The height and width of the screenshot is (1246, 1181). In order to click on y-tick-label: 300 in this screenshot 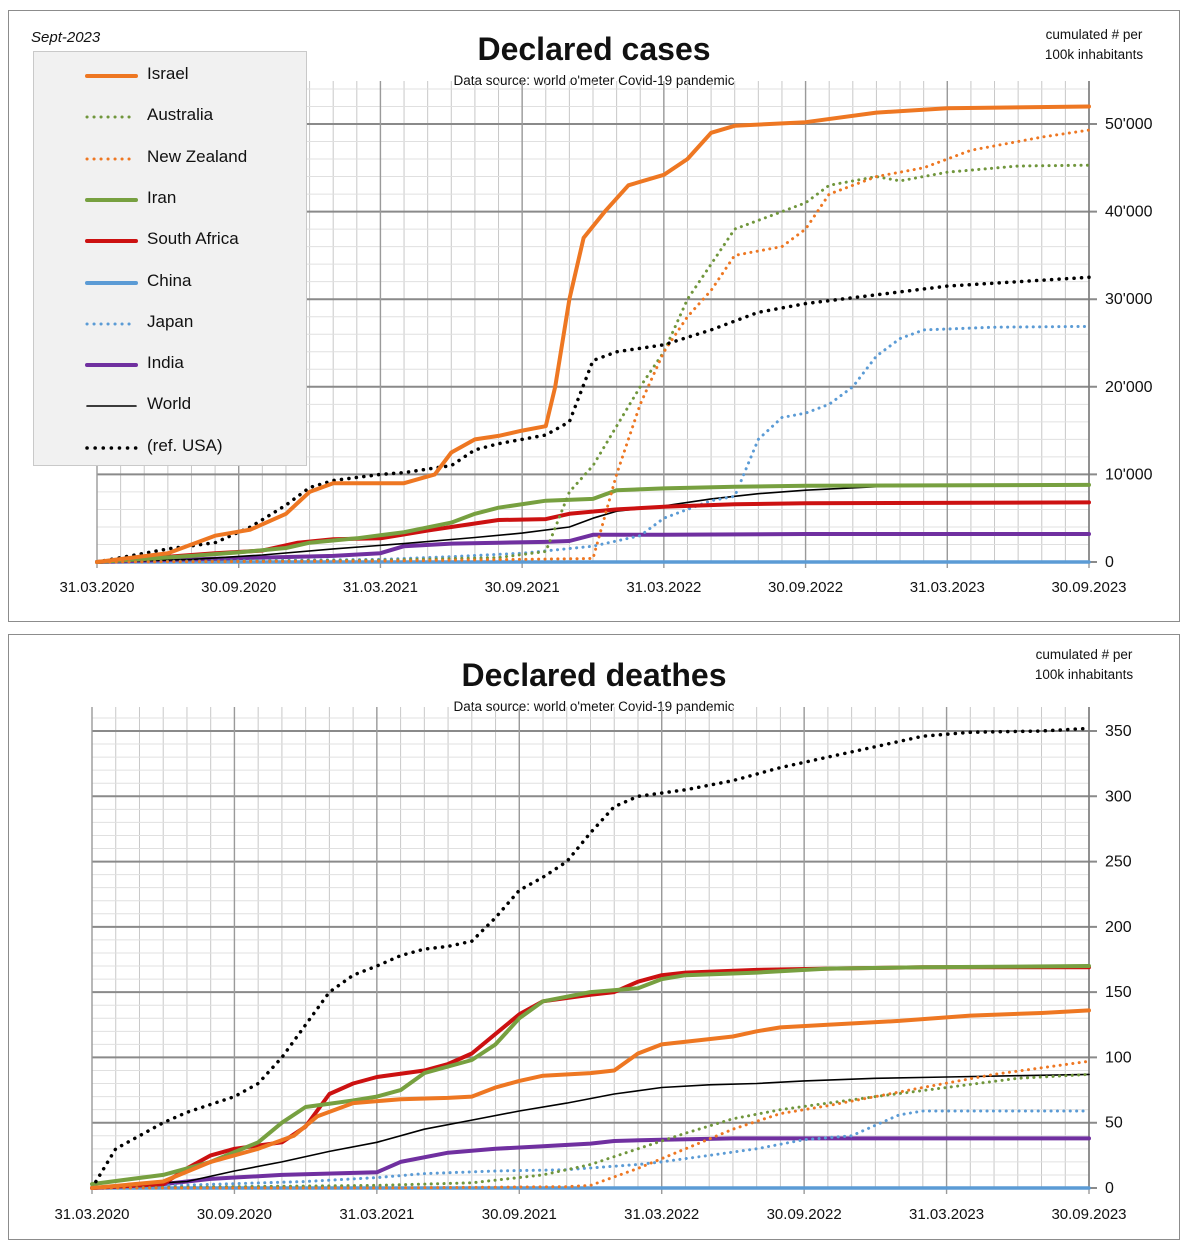, I will do `click(1118, 796)`.